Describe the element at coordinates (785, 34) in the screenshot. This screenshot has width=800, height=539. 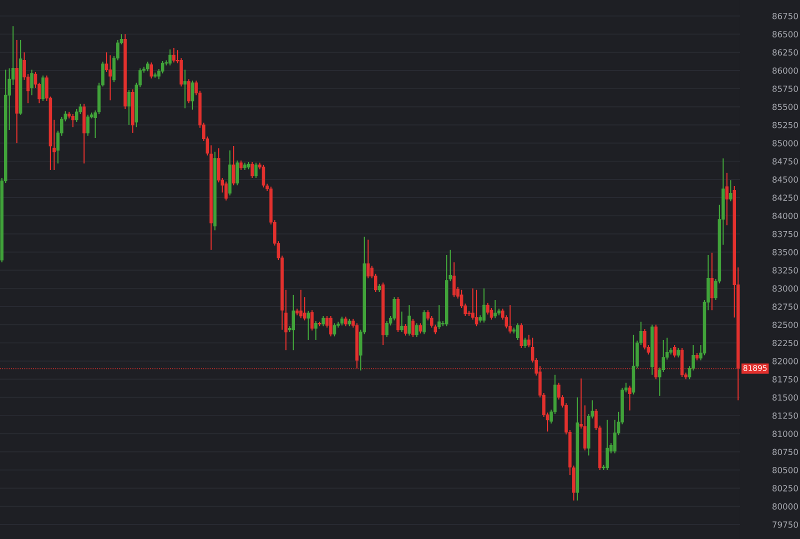
I see `y-tick-label: 86500` at that location.